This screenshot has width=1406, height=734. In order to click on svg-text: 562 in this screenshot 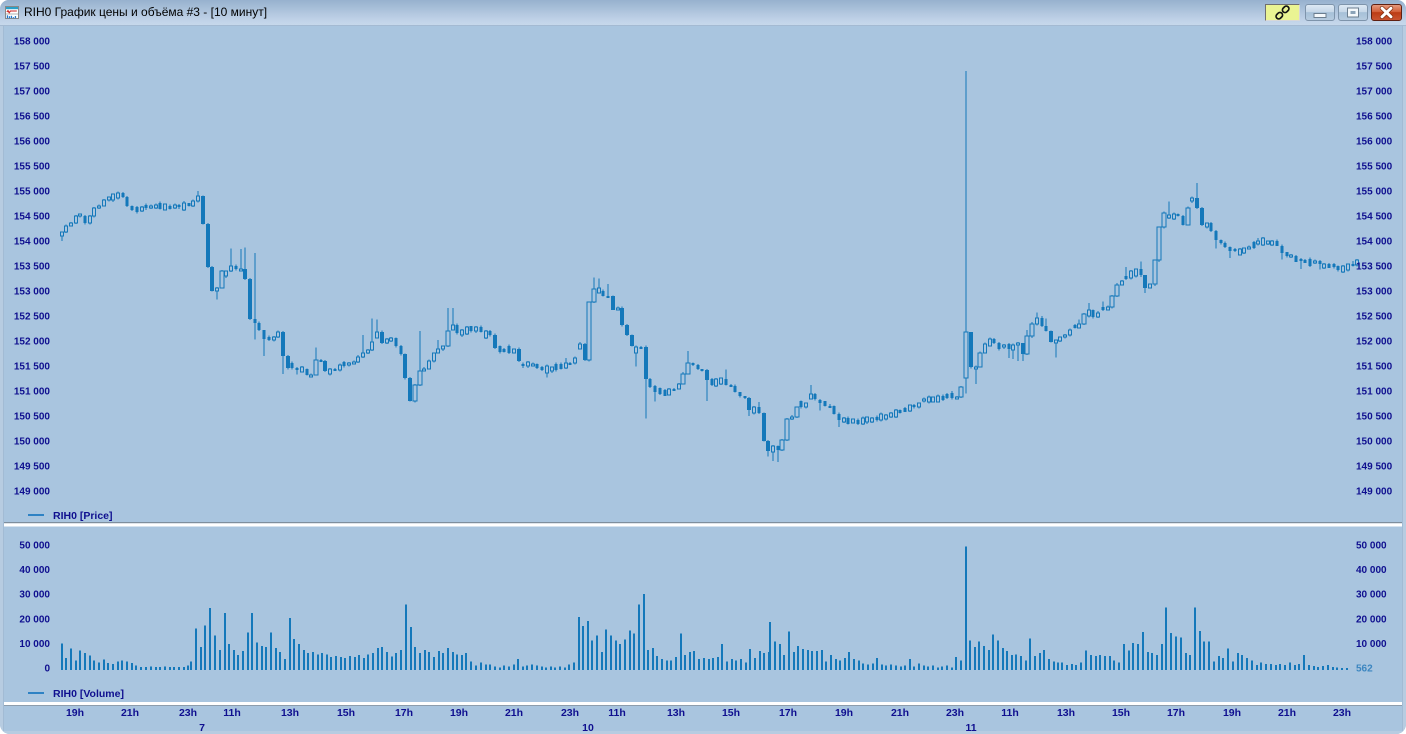, I will do `click(1364, 669)`.